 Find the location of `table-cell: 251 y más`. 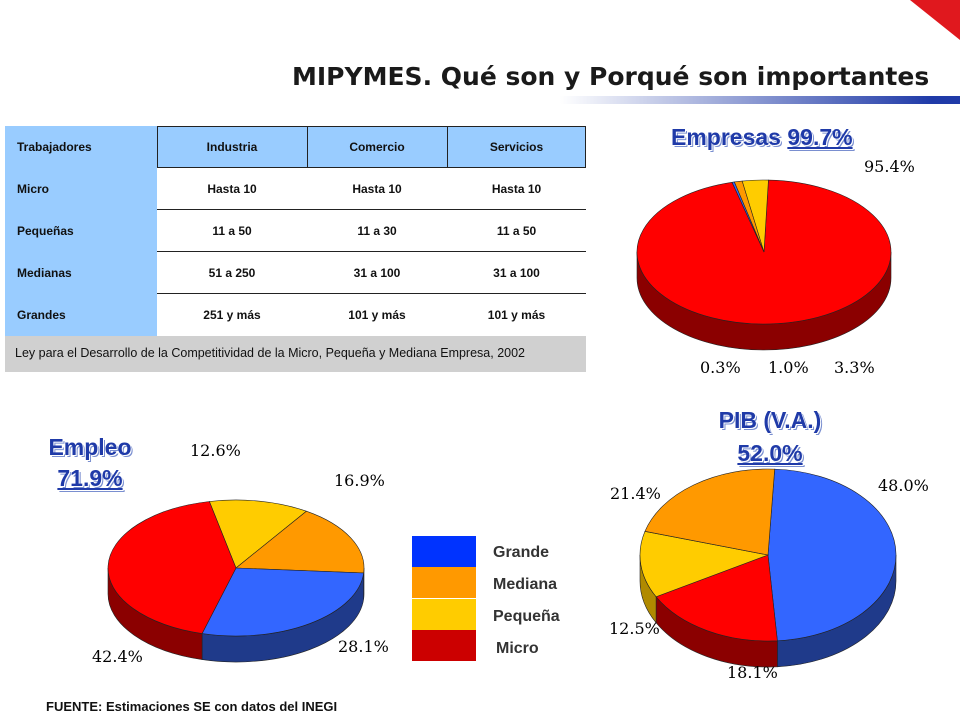

table-cell: 251 y más is located at coordinates (232, 315).